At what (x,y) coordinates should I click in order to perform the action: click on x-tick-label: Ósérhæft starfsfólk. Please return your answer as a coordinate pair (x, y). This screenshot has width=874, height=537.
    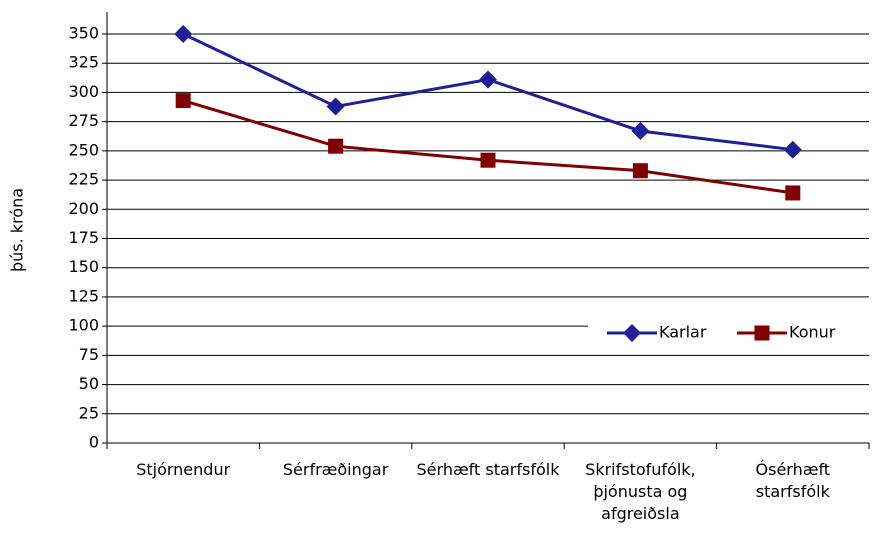
    Looking at the image, I should click on (793, 480).